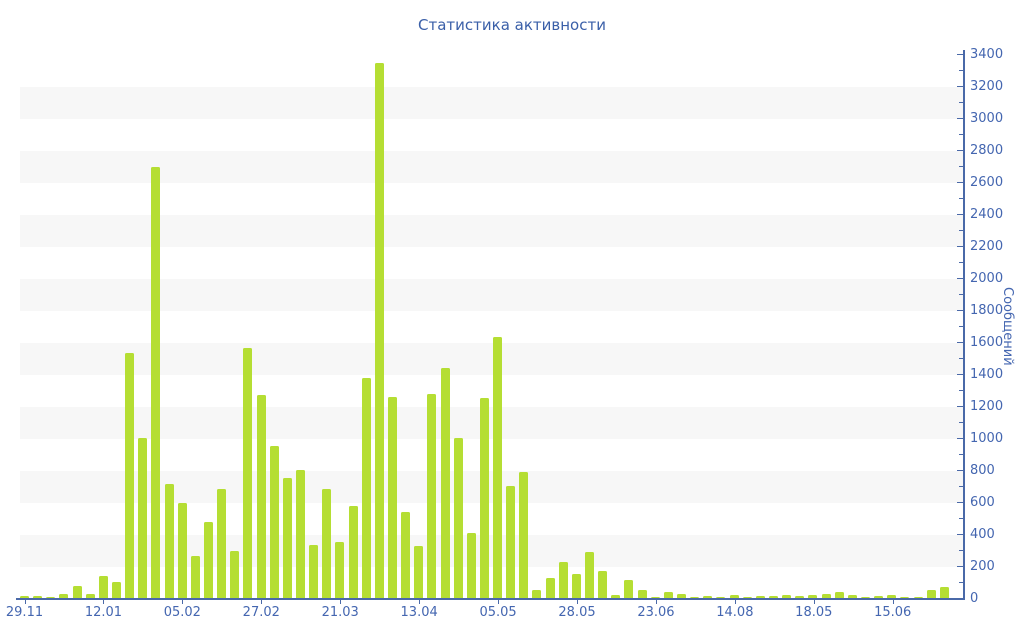 The width and height of the screenshot is (1024, 640). What do you see at coordinates (987, 118) in the screenshot?
I see `y-tick-label: 3000` at bounding box center [987, 118].